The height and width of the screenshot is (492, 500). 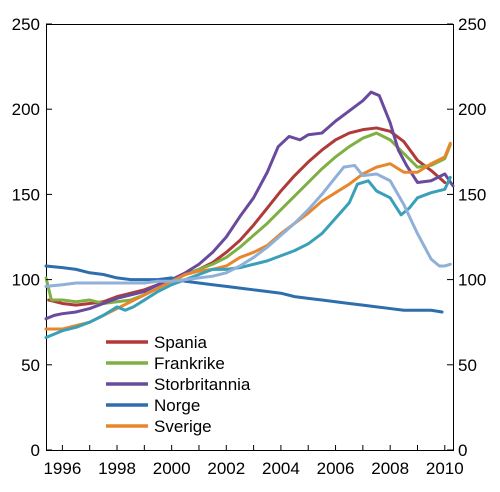 What do you see at coordinates (472, 194) in the screenshot?
I see `y-tick-label-right: 150` at bounding box center [472, 194].